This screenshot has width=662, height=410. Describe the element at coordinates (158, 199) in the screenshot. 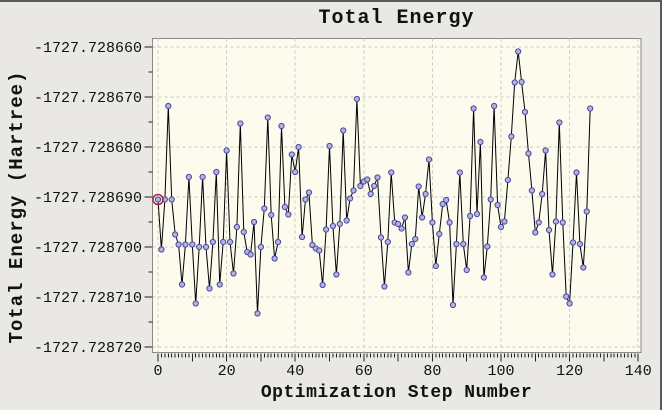

I see `selected-point-ring` at that location.